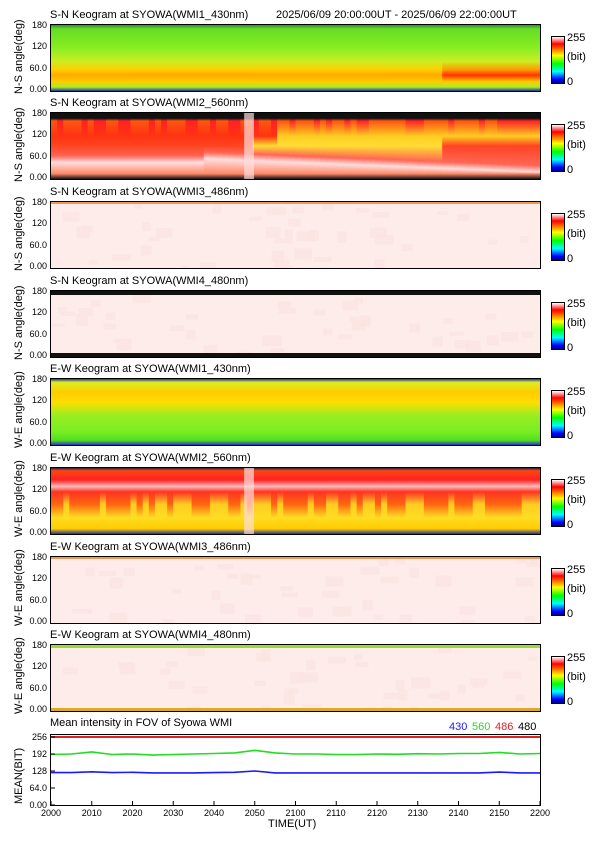 Image resolution: width=595 pixels, height=842 pixels. Describe the element at coordinates (150, 369) in the screenshot. I see `panel-title: E-W Keogram at SYOWA(WMI1_430nm)` at that location.